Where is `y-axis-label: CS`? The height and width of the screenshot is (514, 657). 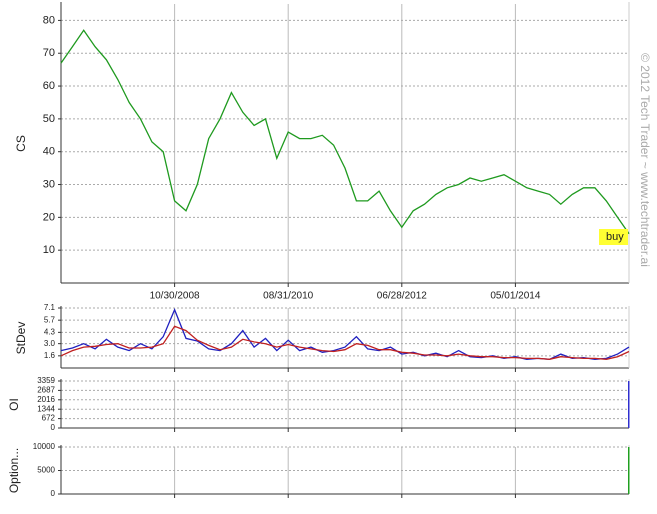
y-axis-label: CS is located at coordinates (21, 143).